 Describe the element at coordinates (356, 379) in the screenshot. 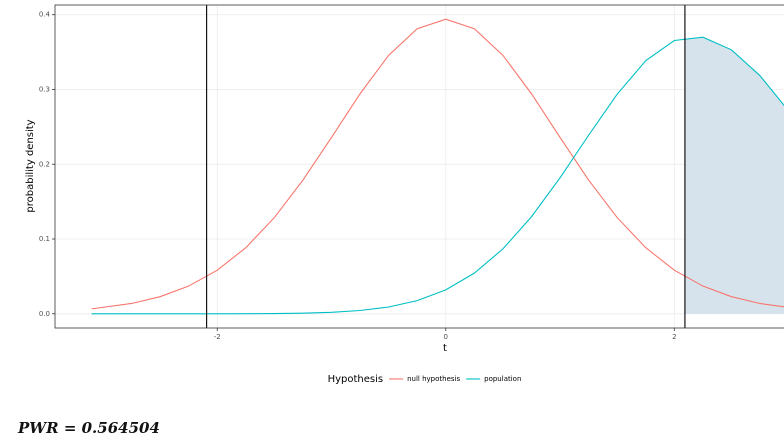

I see `legend-title: Hypothesis` at that location.